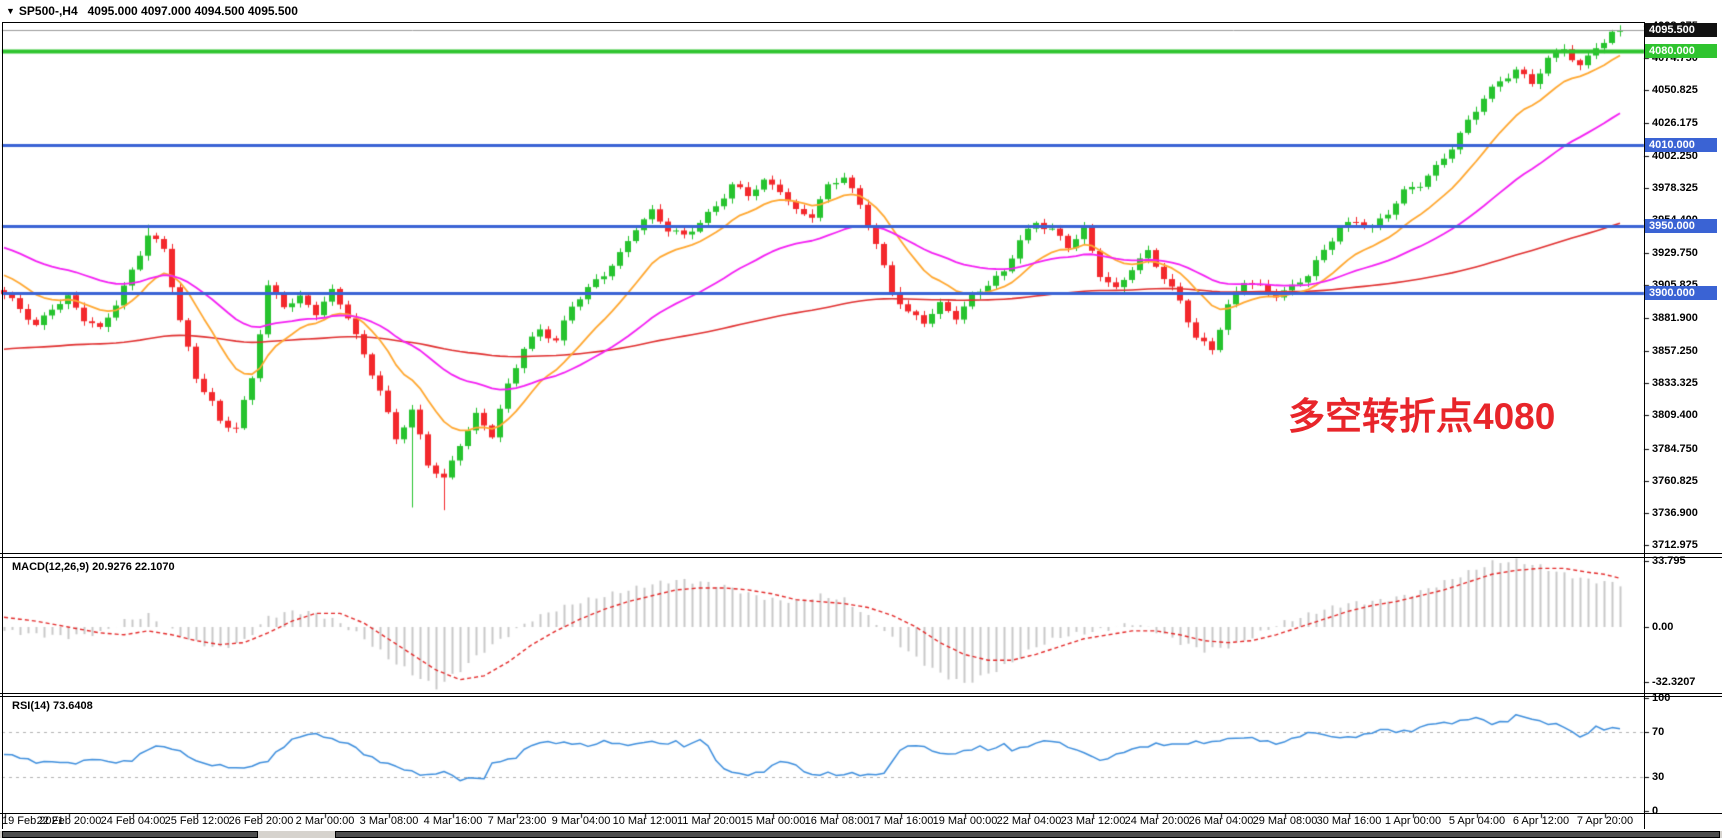  What do you see at coordinates (112, 11) in the screenshot?
I see `quote-open: 4095.000` at bounding box center [112, 11].